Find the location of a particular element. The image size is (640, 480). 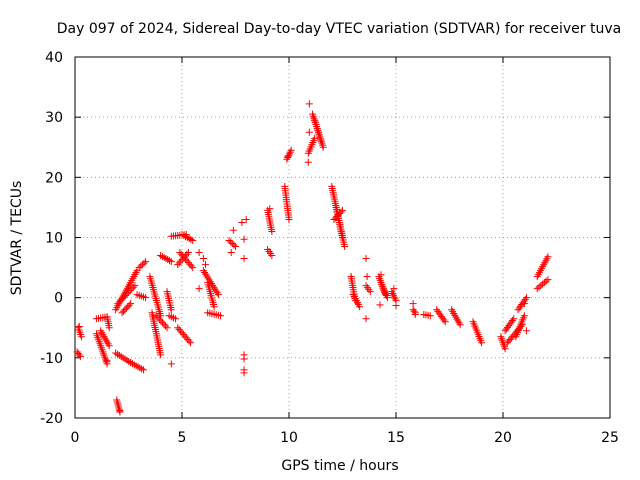

x-tick-label: 10 is located at coordinates (289, 438).